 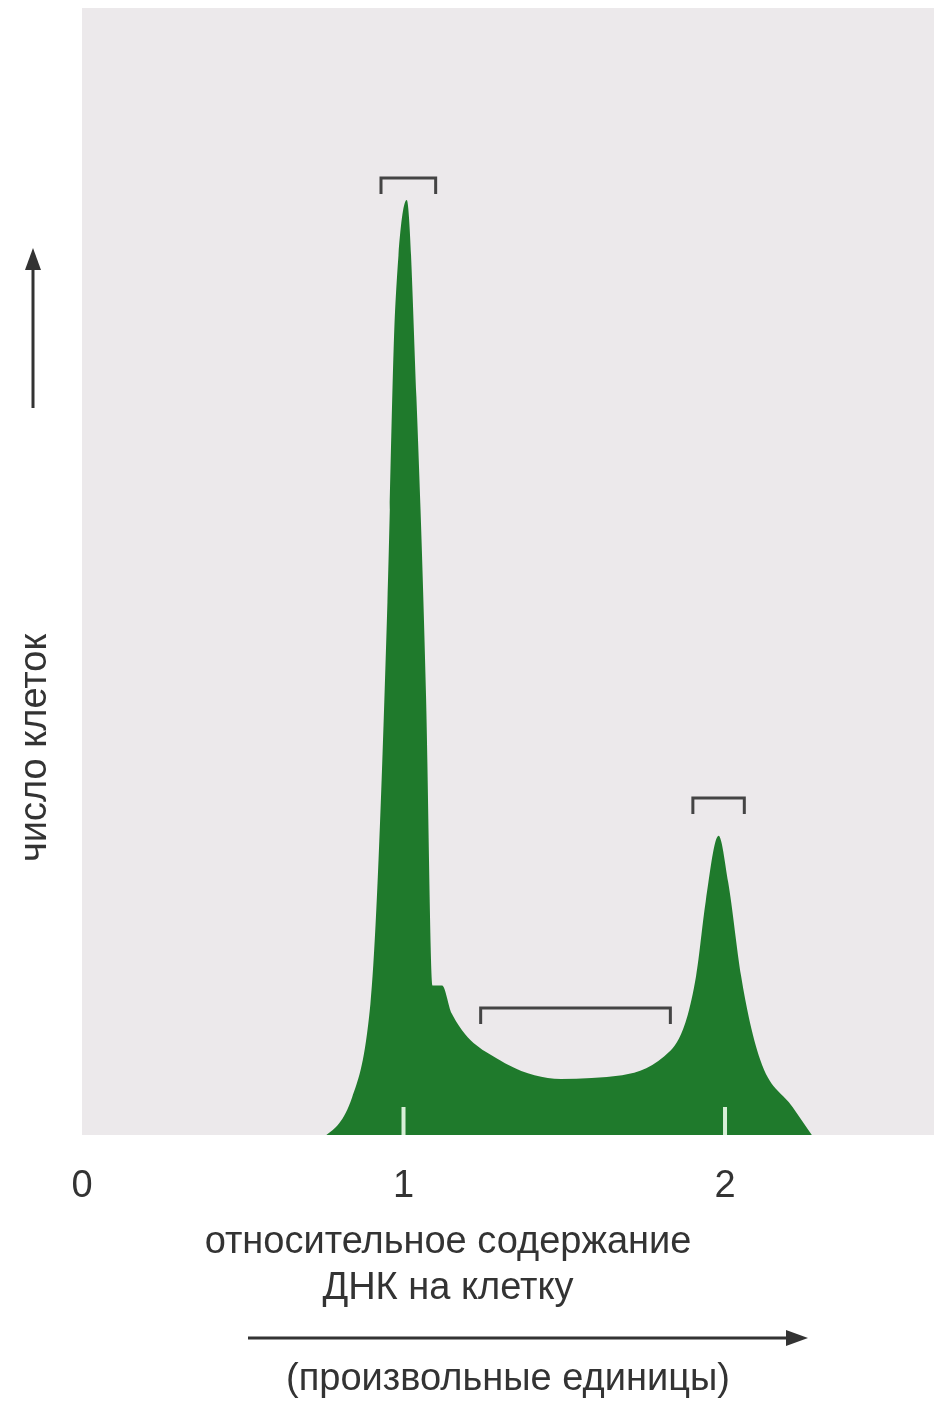 I want to click on text: (произвольные единицы), so click(x=508, y=1377).